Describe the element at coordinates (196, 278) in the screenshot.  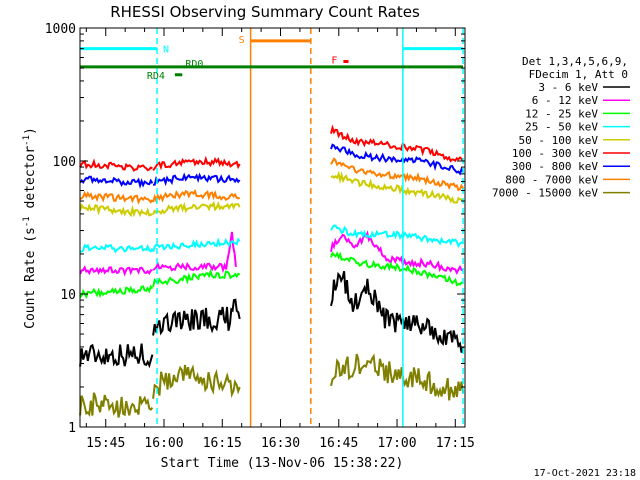
I see `series-line-3-seg2` at that location.